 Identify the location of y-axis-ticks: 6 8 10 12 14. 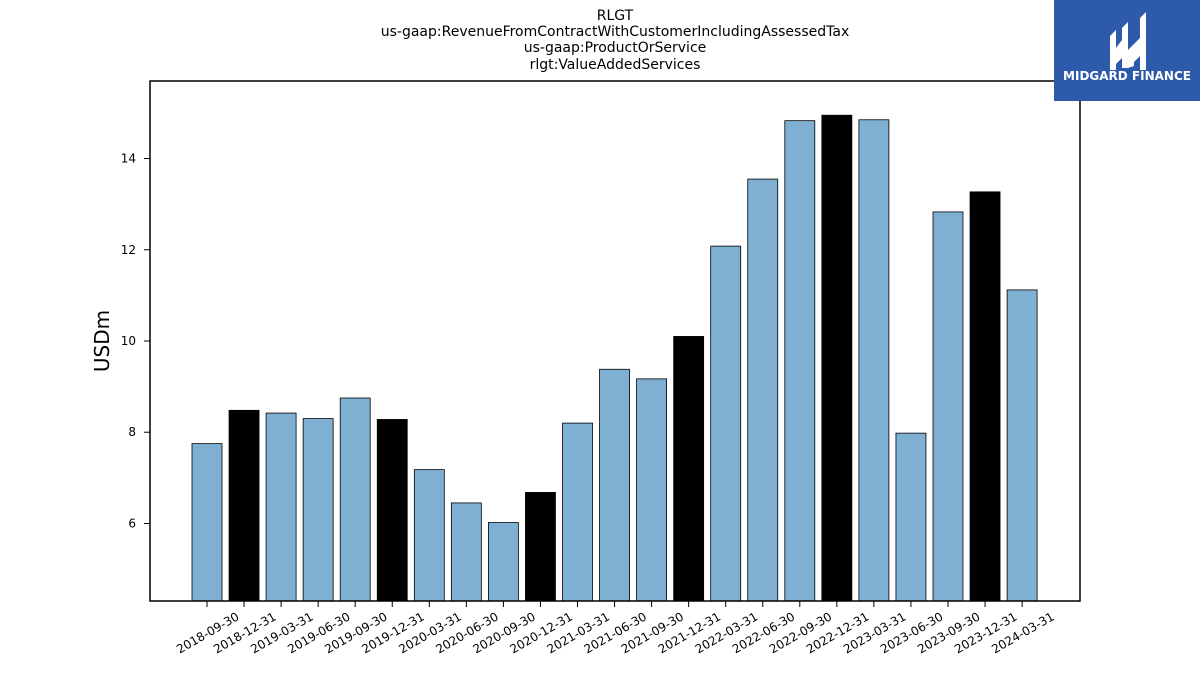
(135, 341).